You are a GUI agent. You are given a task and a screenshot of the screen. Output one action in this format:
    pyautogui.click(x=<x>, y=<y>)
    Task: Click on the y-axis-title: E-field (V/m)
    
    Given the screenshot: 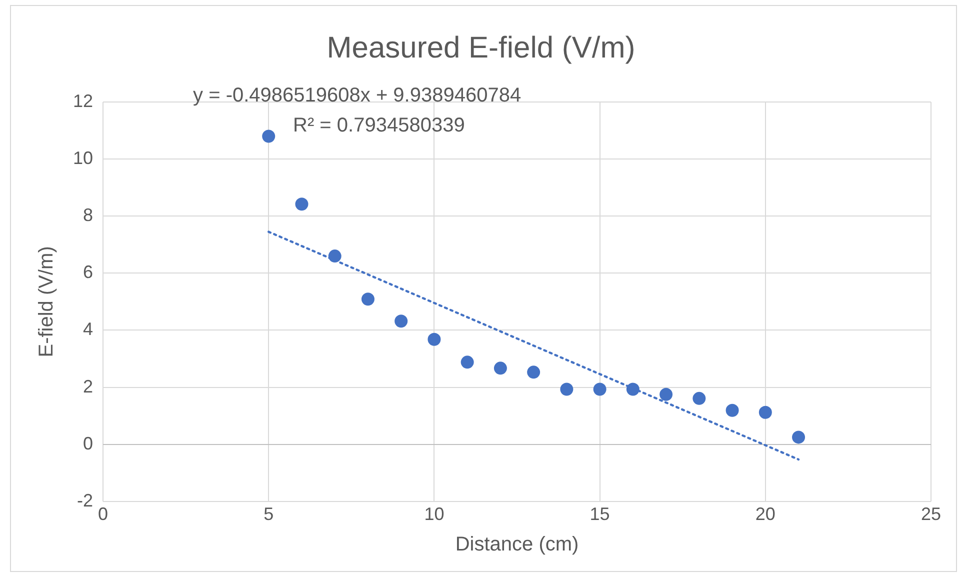 What is the action you would take?
    pyautogui.click(x=47, y=302)
    